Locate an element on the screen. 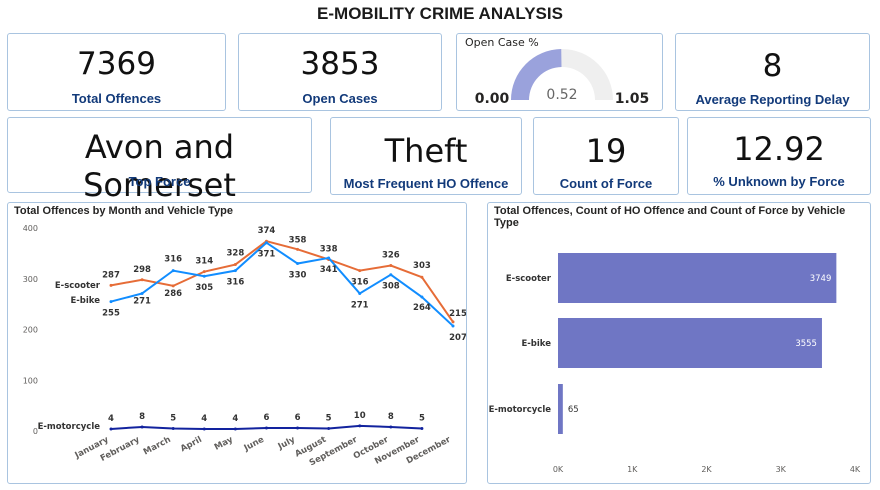  data-label: 6 is located at coordinates (298, 418).